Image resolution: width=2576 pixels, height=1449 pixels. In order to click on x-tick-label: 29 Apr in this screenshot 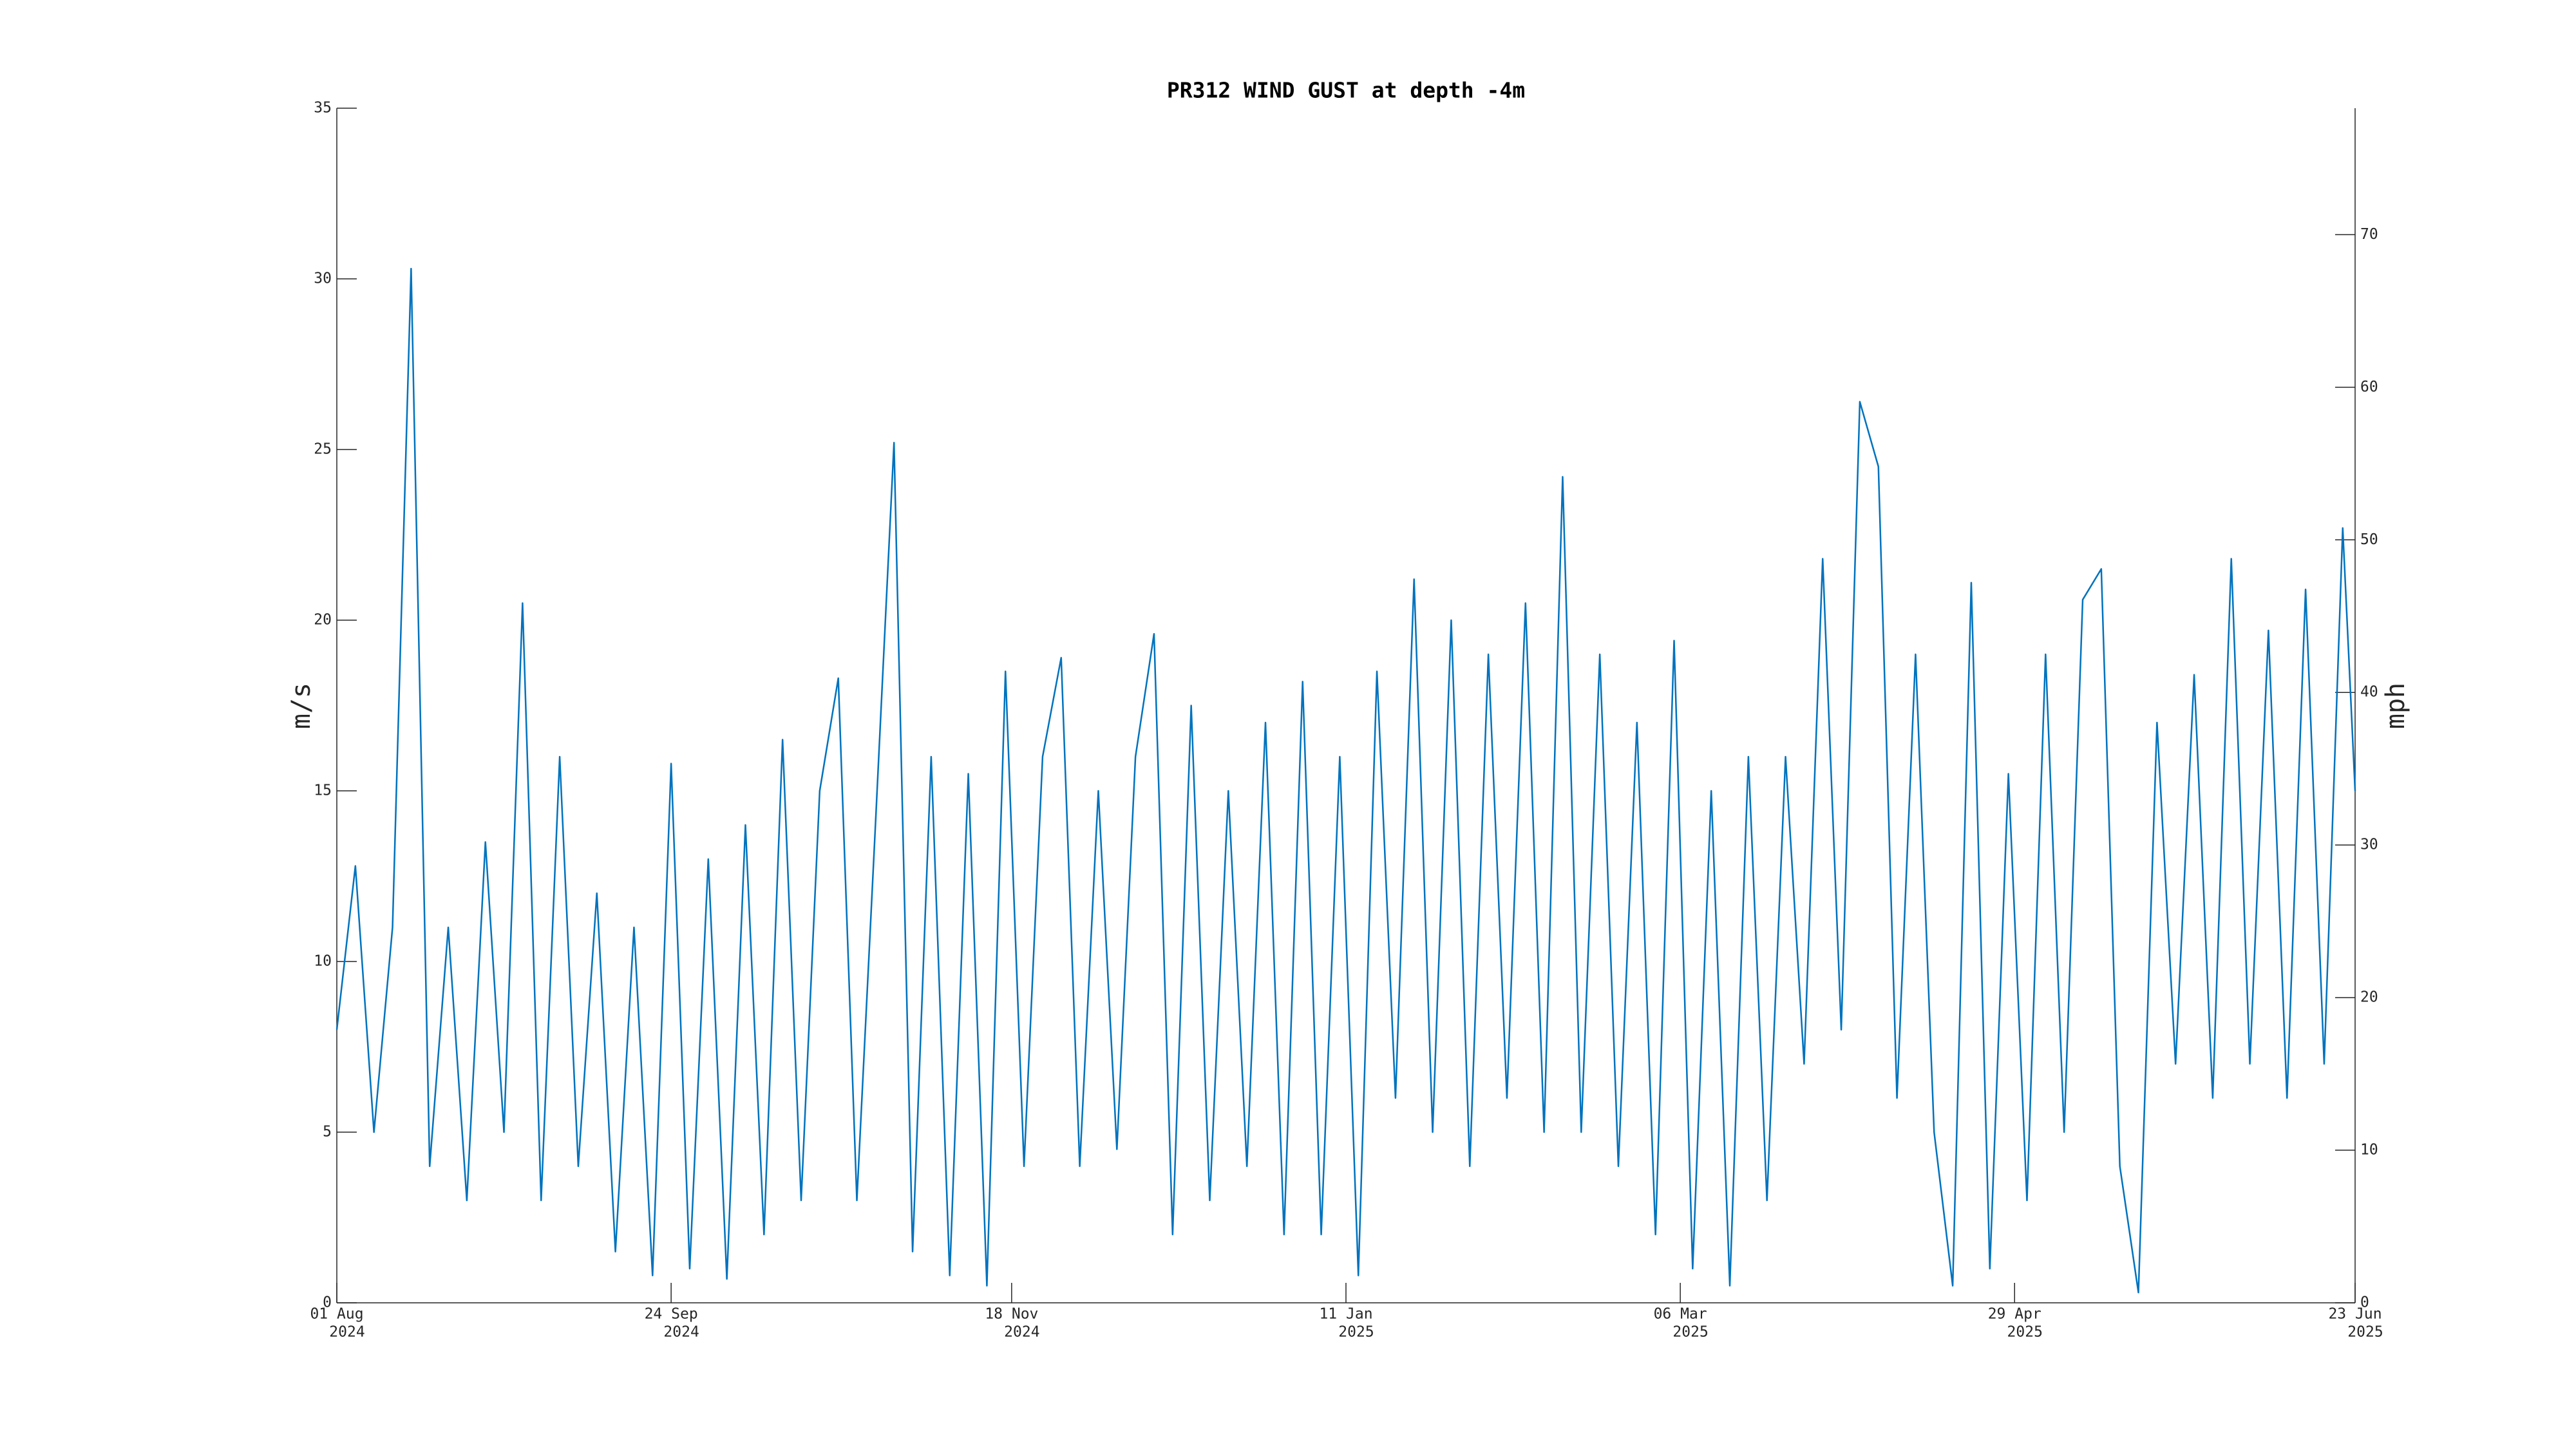, I will do `click(2014, 1315)`.